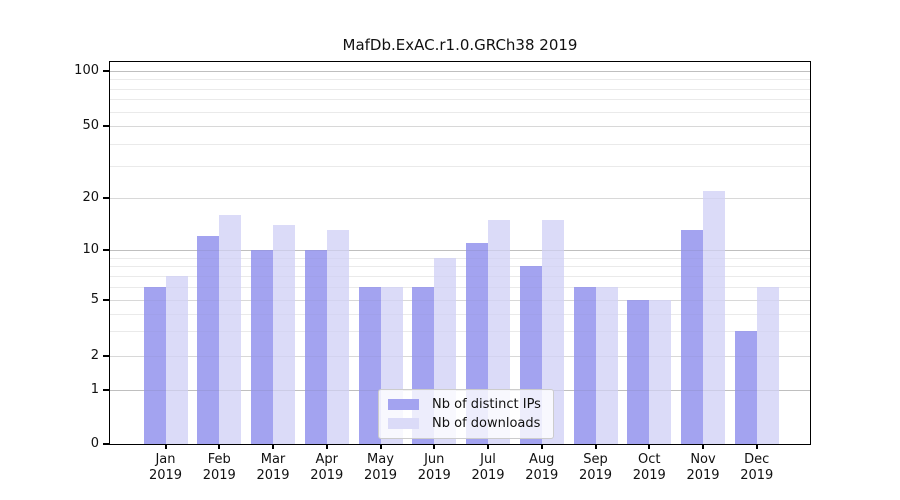  What do you see at coordinates (337, 337) in the screenshot?
I see `bar-downloads-apr` at bounding box center [337, 337].